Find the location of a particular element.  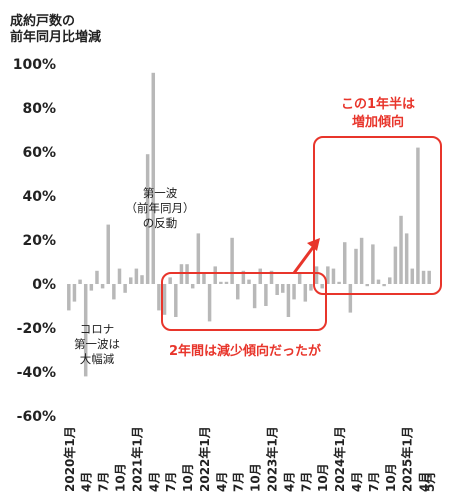

y-tick-label: 100% is located at coordinates (34, 65).